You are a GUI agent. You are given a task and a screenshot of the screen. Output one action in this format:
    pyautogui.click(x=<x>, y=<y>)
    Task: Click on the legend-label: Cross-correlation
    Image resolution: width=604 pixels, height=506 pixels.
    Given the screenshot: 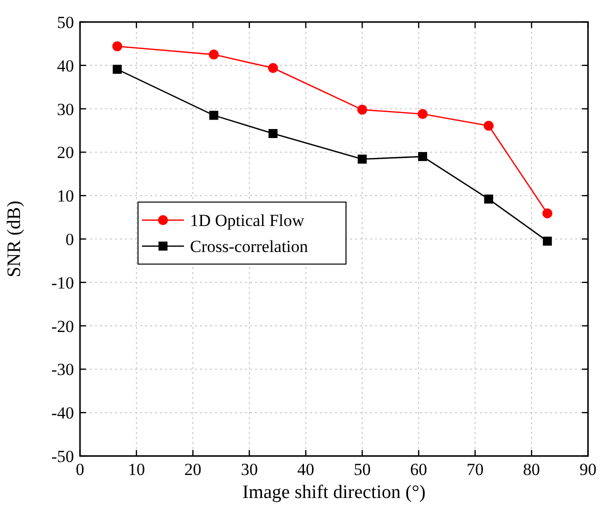 What is the action you would take?
    pyautogui.click(x=249, y=246)
    